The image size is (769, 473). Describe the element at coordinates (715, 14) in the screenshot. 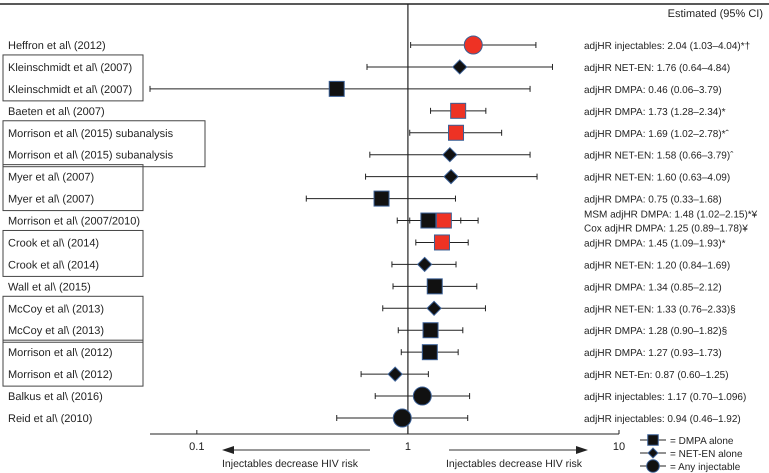

I see `text: Estimated (95% CI)` at that location.